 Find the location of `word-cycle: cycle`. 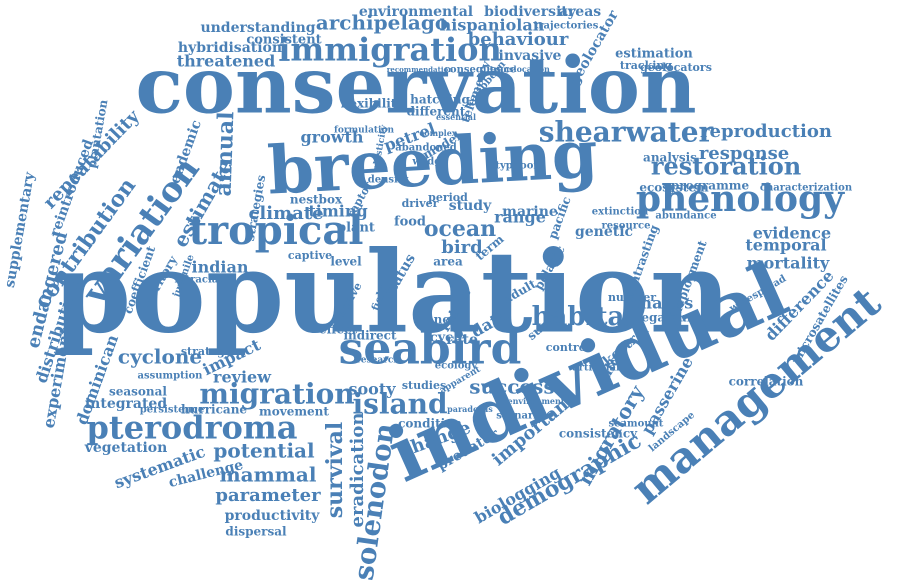

word-cycle: cycle is located at coordinates (448, 338).